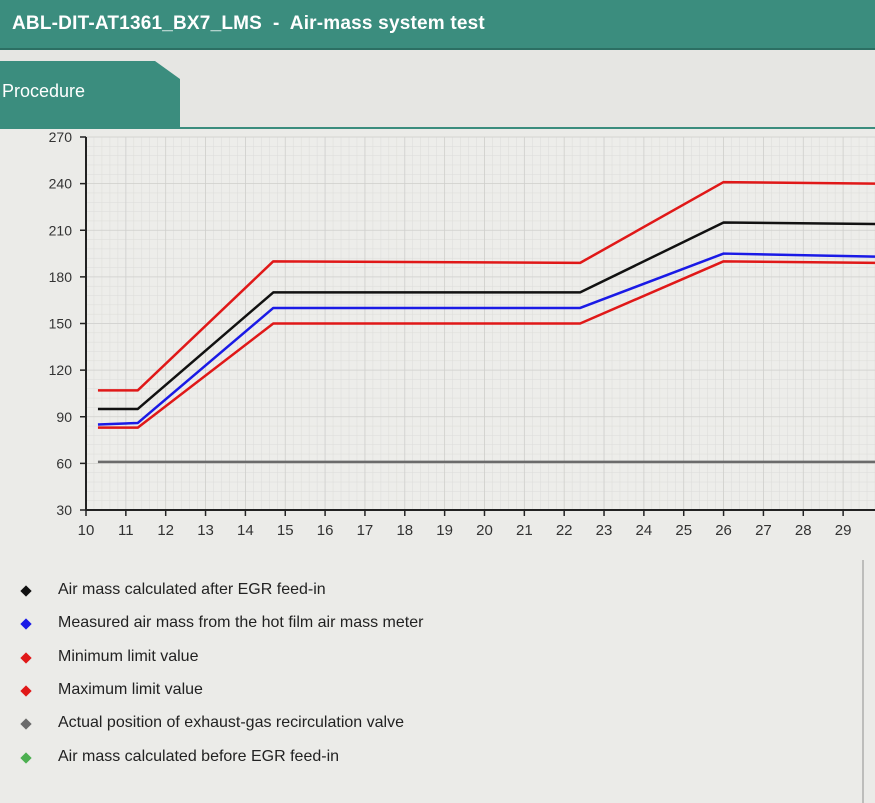  What do you see at coordinates (803, 530) in the screenshot?
I see `x-tick-label: 28` at bounding box center [803, 530].